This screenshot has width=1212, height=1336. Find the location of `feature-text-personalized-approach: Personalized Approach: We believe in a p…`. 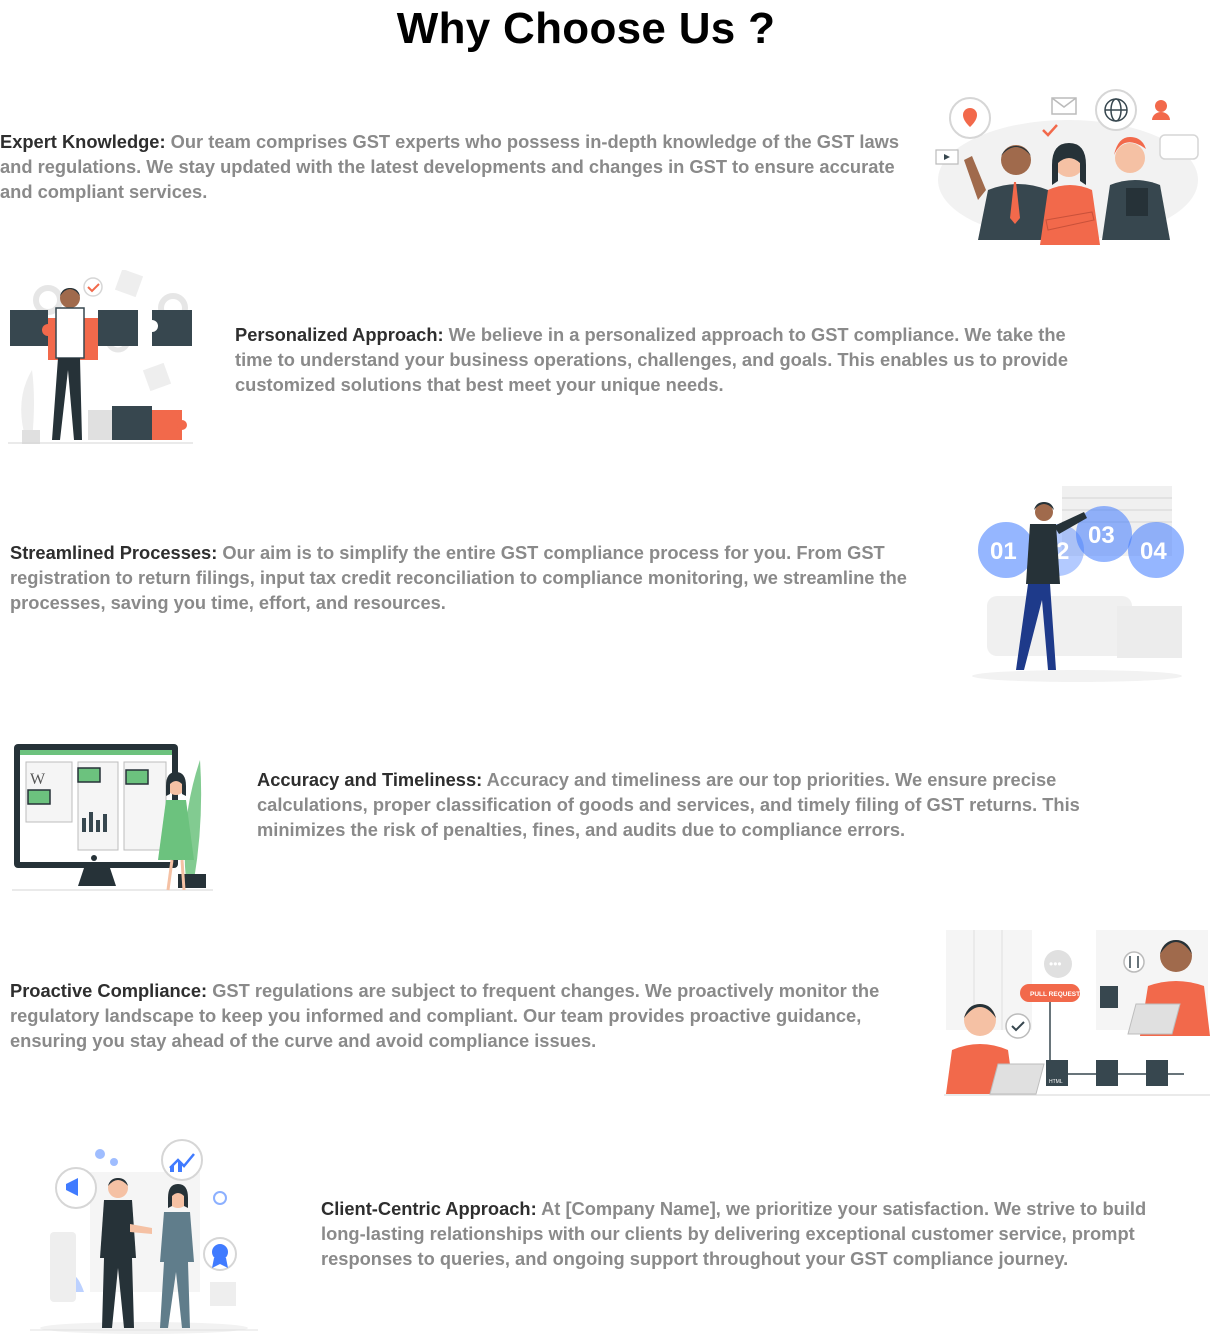

feature-text-personalized-approach: Personalized Approach: We believe in a p… is located at coordinates (670, 359).